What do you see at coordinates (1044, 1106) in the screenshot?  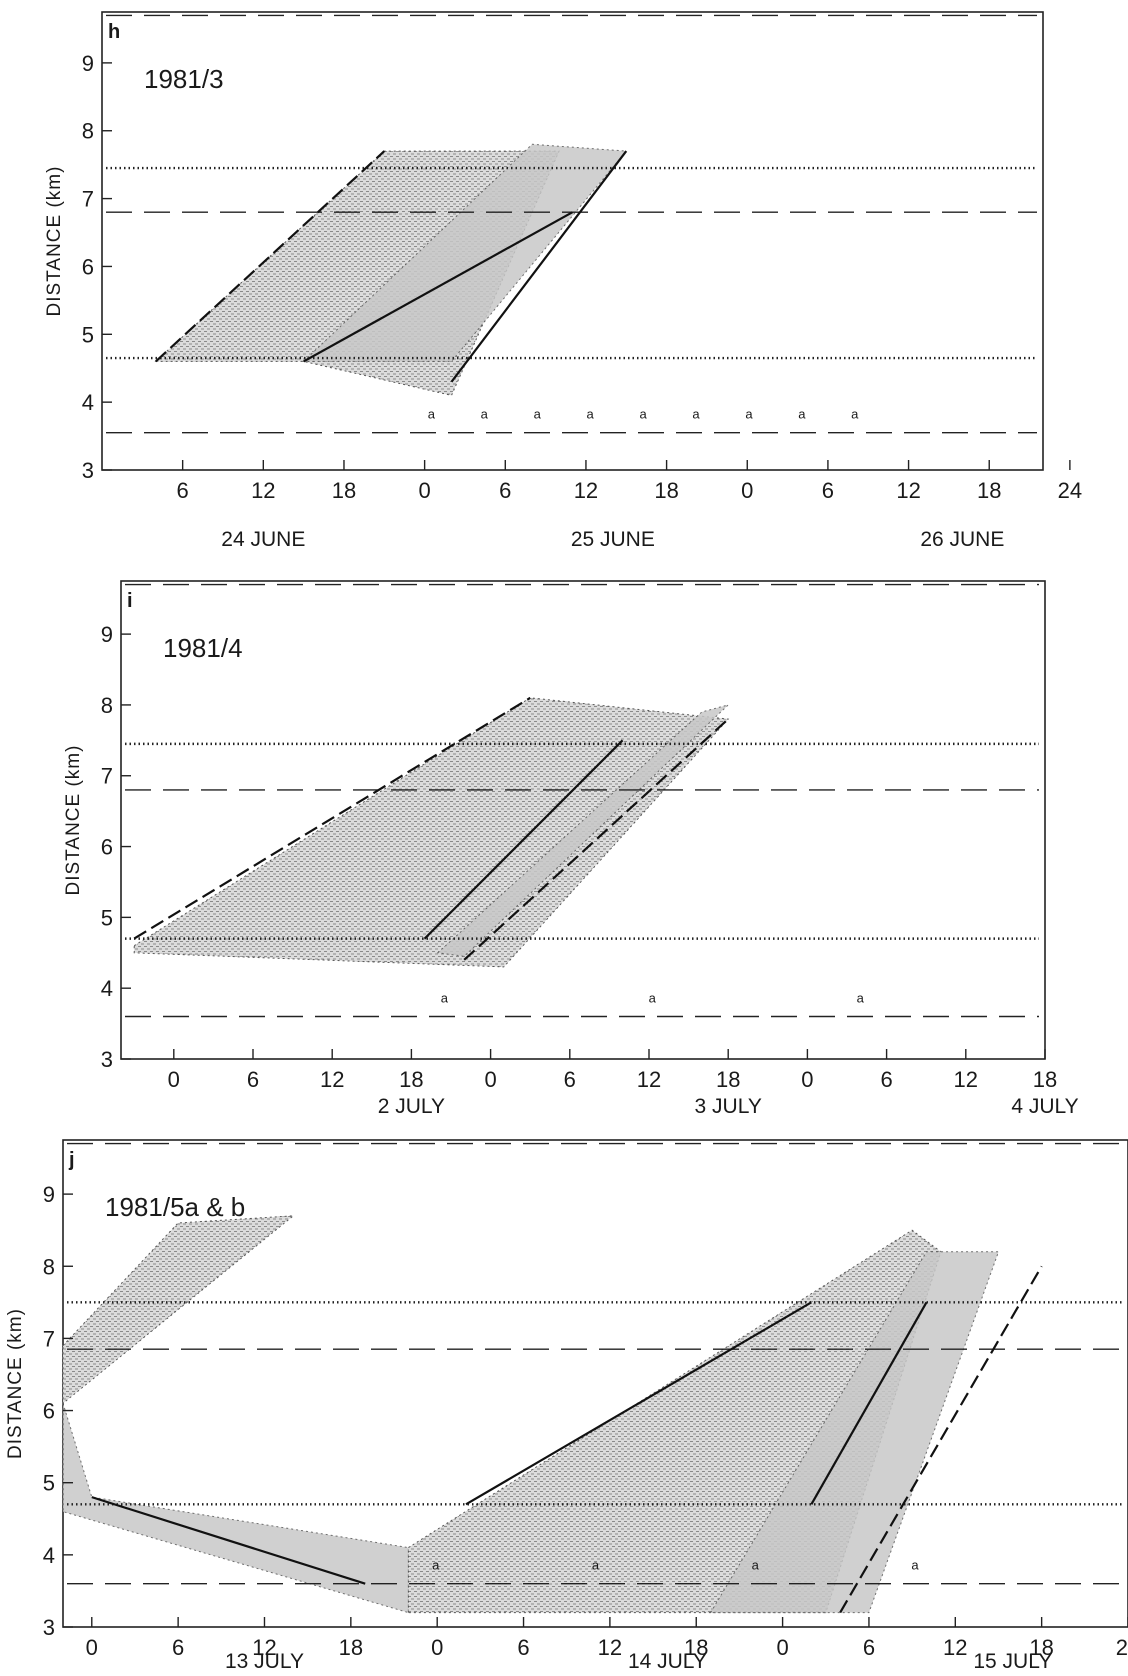 I see `date-label: 4 JULY` at bounding box center [1044, 1106].